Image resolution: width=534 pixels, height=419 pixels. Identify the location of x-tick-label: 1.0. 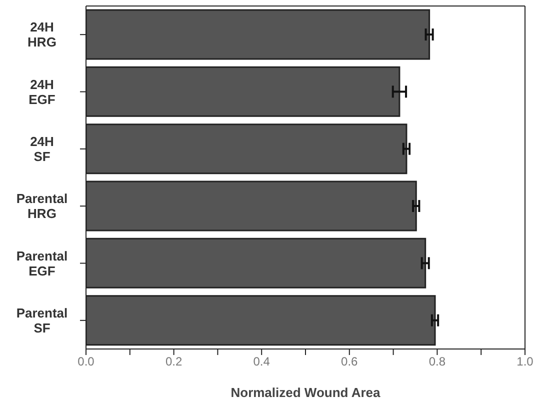
(525, 361).